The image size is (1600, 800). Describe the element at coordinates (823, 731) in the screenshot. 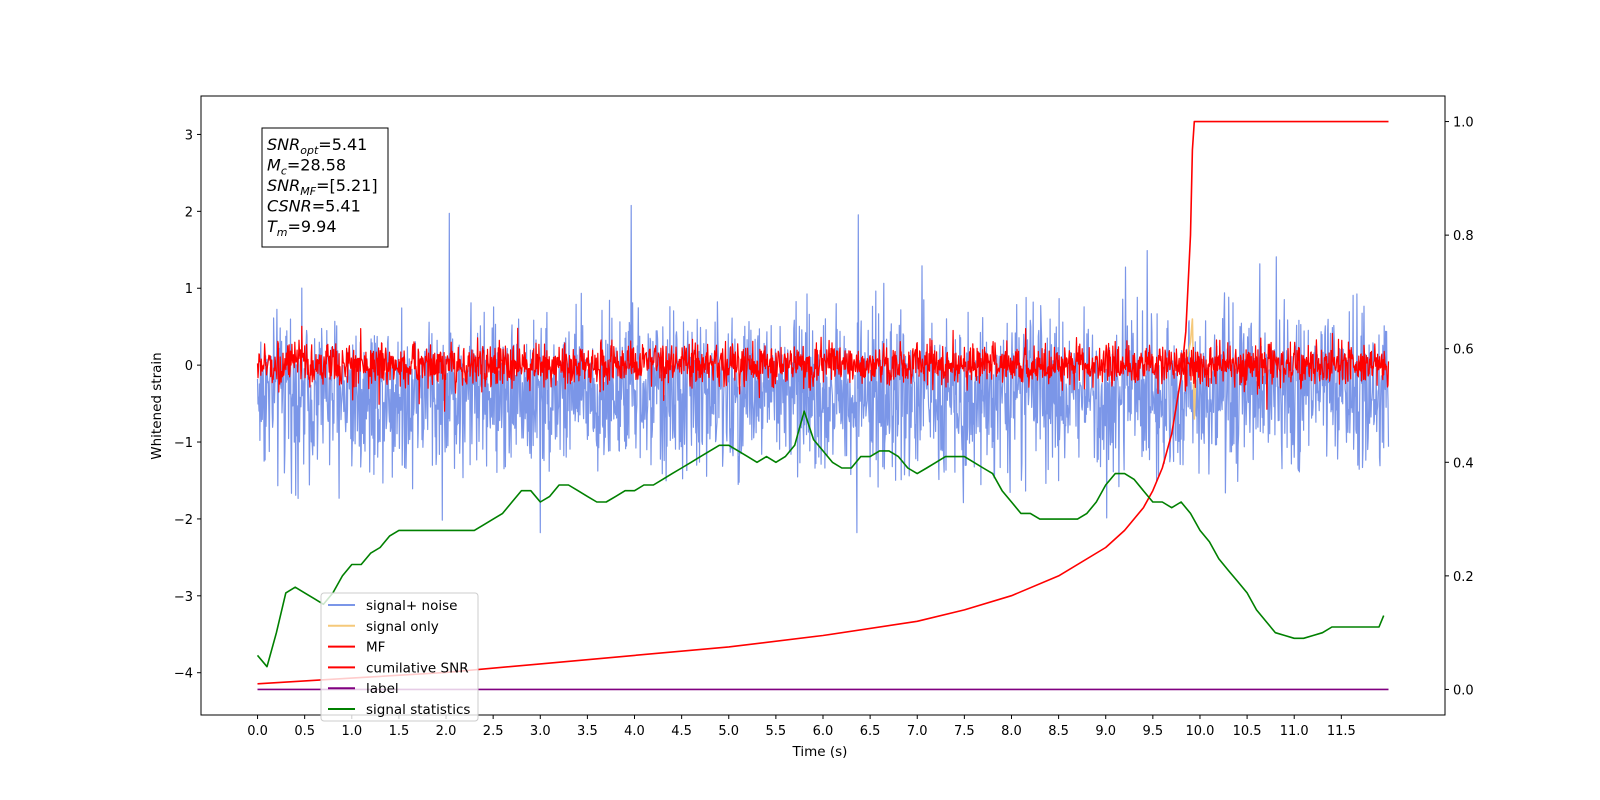

I see `x-tick-label: 6.0` at that location.